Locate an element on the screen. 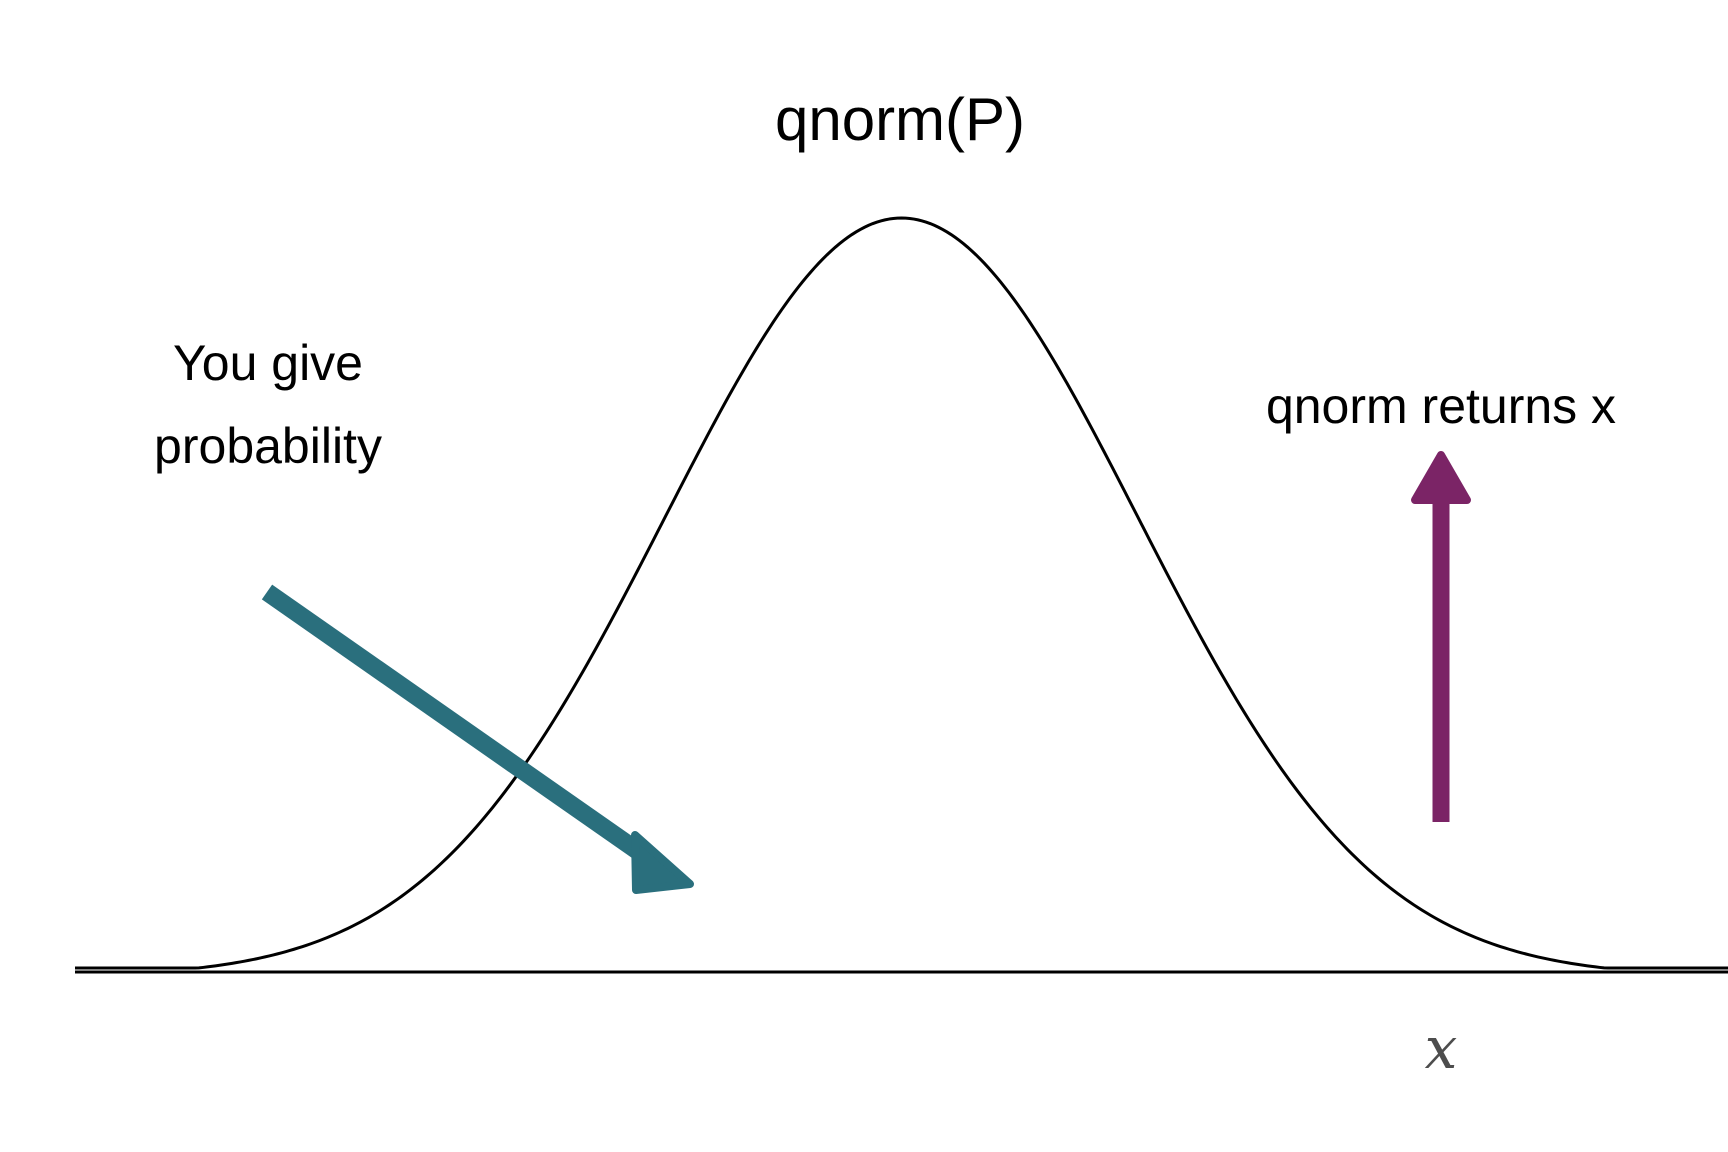 The image size is (1728, 1152). arrow-up-icon is located at coordinates (1441, 636).